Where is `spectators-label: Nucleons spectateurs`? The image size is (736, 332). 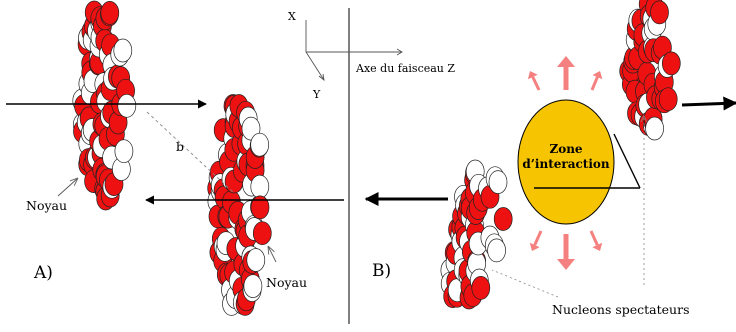 spectators-label: Nucleons spectateurs is located at coordinates (621, 309).